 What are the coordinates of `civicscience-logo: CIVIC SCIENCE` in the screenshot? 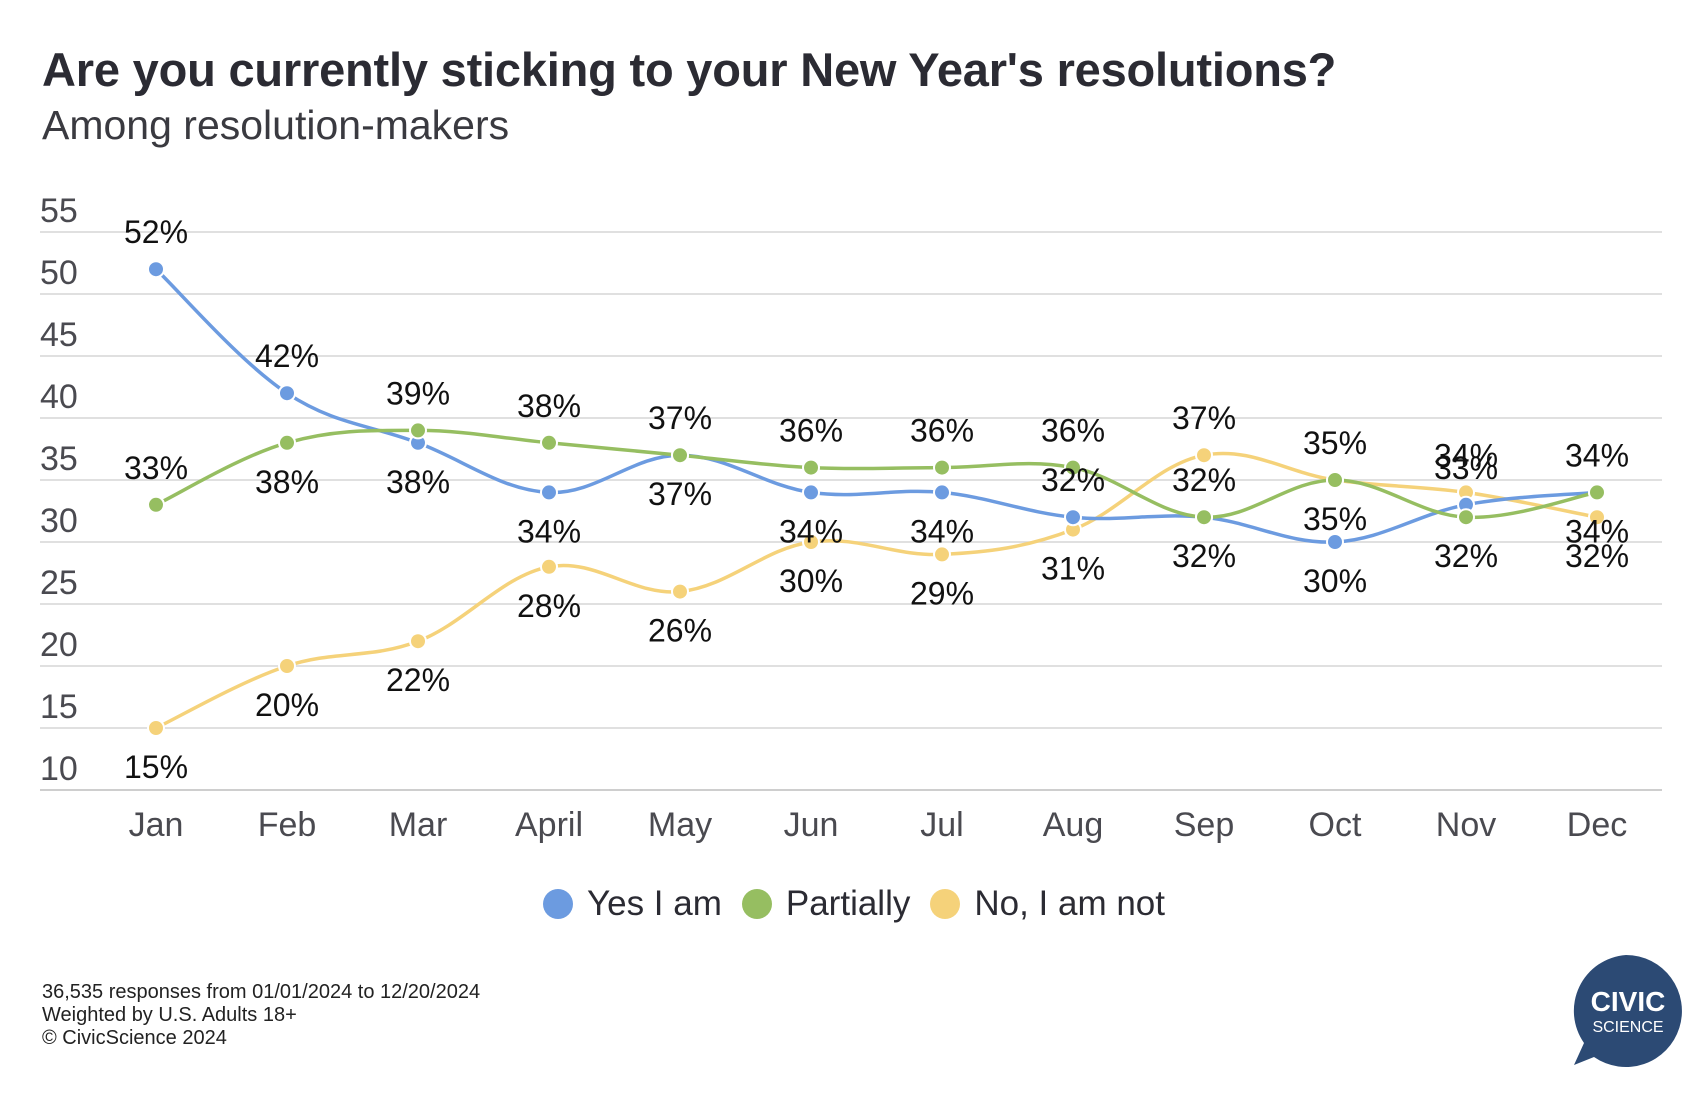 It's located at (1627, 1011).